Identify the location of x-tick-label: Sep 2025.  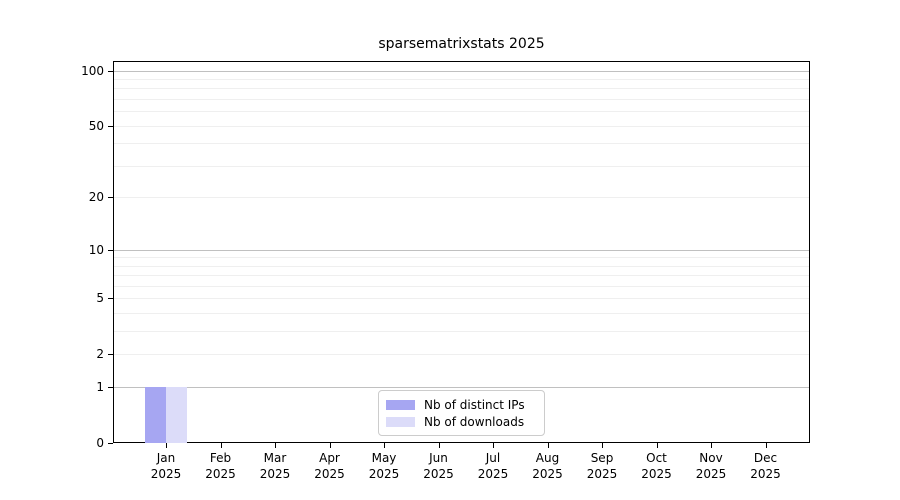
(602, 466).